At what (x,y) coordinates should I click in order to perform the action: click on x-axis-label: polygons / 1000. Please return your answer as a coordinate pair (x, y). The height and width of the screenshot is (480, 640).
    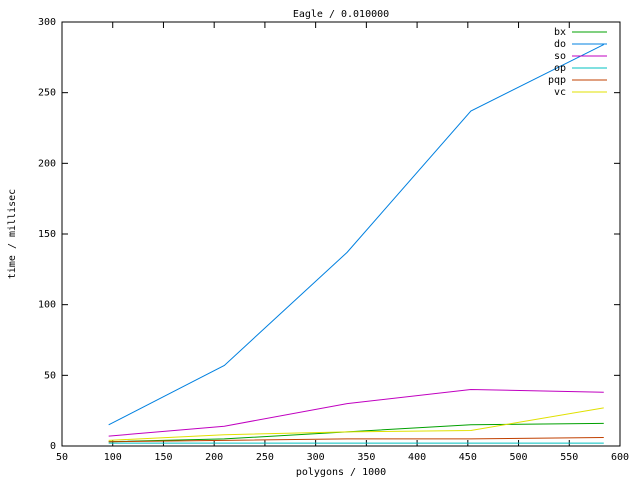
    Looking at the image, I should click on (341, 472).